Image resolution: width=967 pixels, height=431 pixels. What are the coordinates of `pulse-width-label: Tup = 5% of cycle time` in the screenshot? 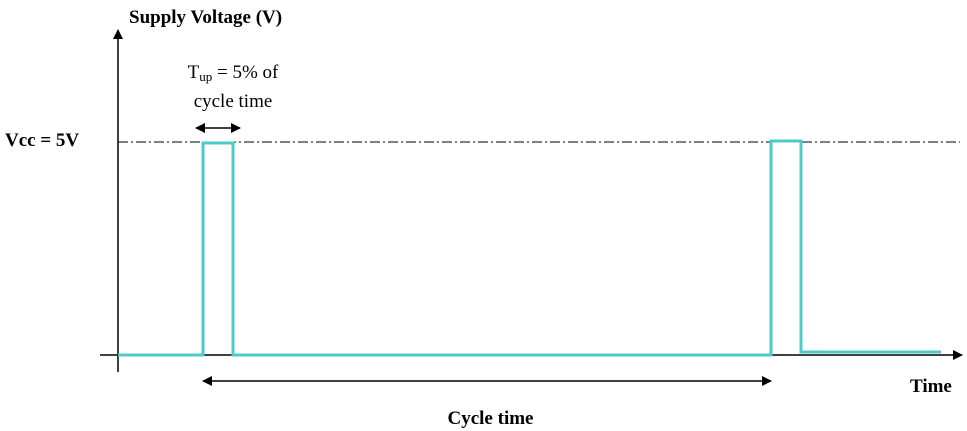 It's located at (233, 87).